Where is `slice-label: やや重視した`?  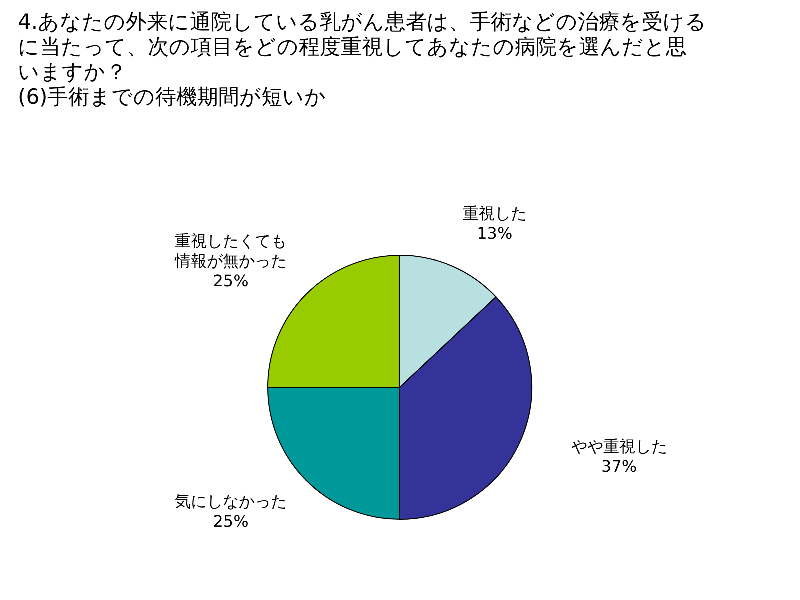
slice-label: やや重視した is located at coordinates (619, 446).